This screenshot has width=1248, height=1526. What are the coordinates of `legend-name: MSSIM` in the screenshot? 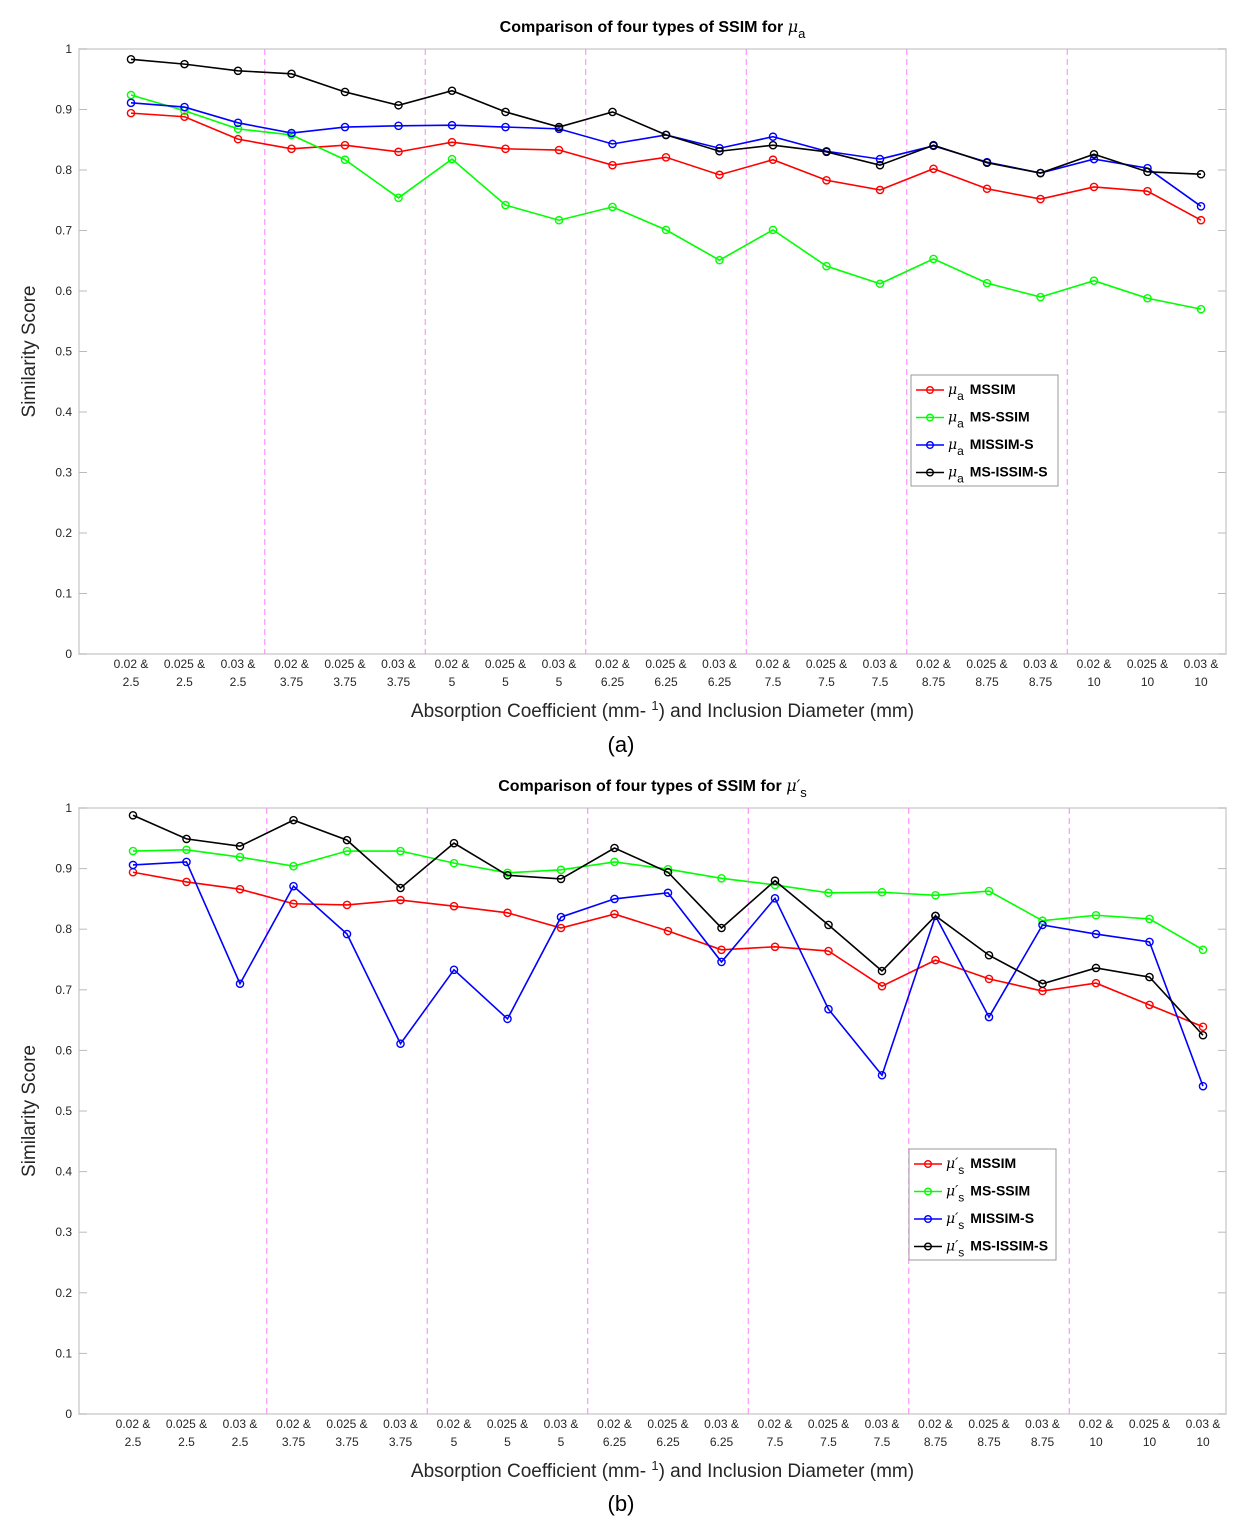 It's located at (993, 1163).